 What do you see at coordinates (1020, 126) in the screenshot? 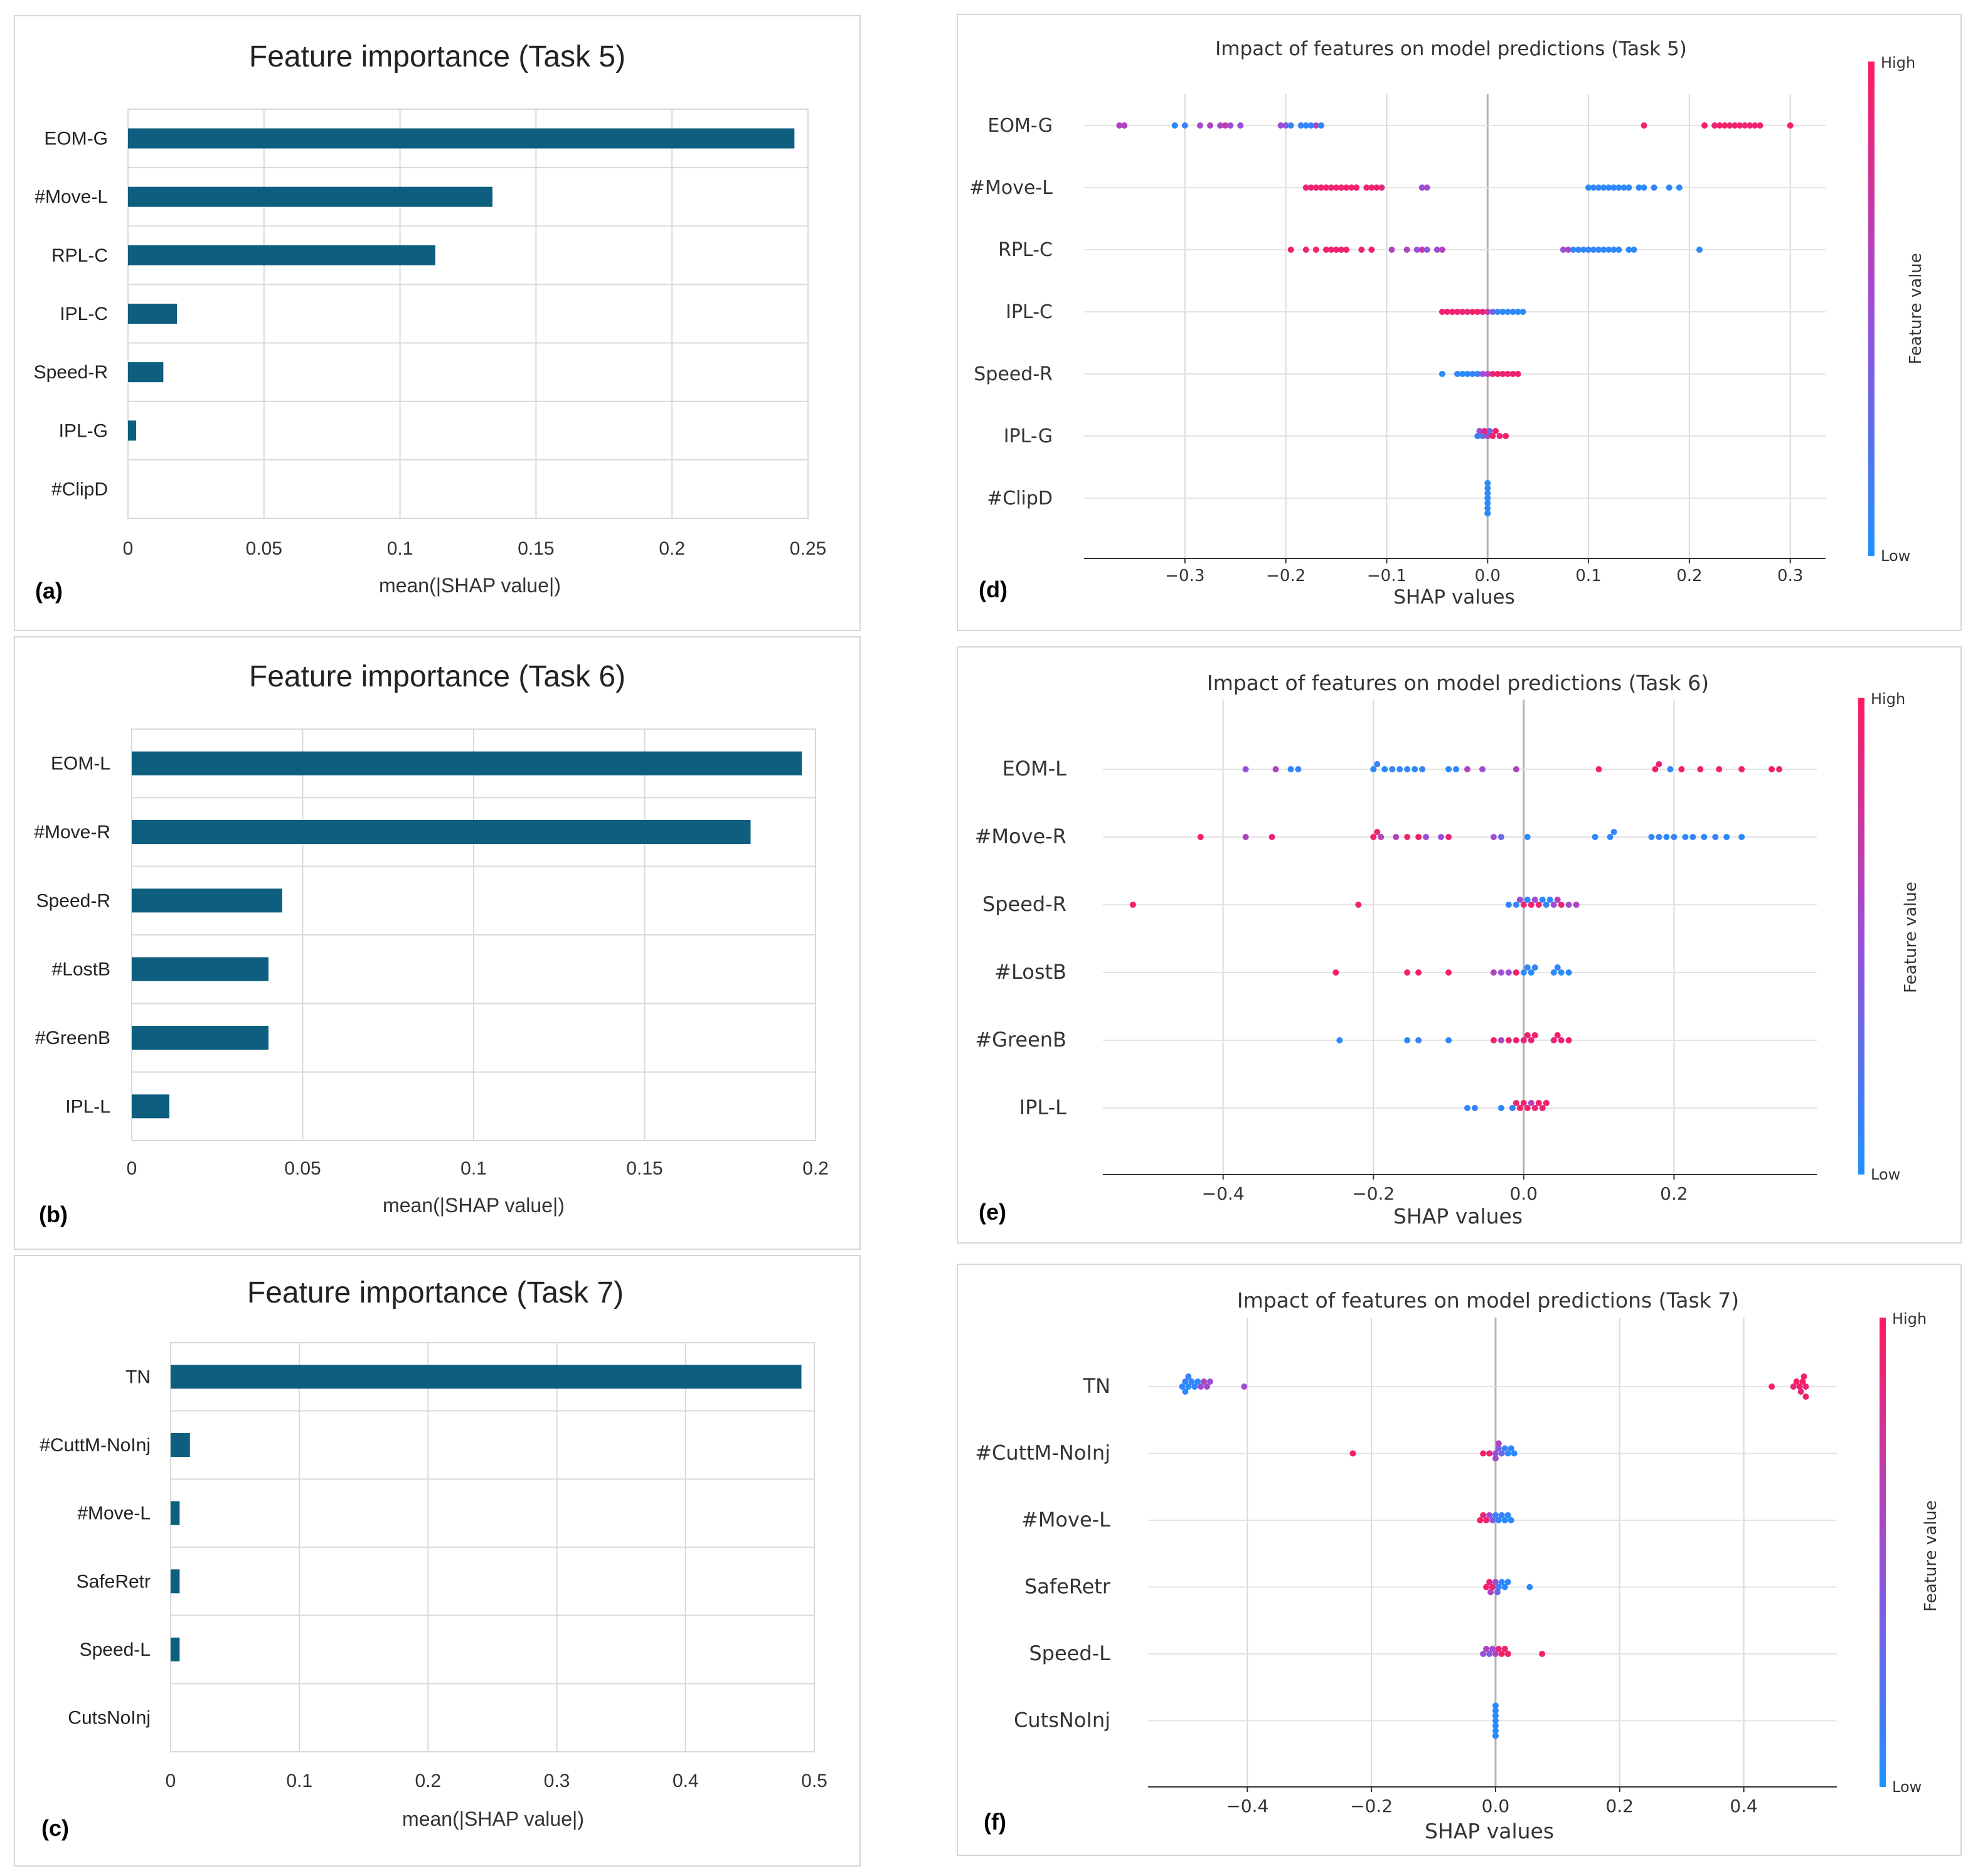
I see `feature-label: EOM-G` at bounding box center [1020, 126].